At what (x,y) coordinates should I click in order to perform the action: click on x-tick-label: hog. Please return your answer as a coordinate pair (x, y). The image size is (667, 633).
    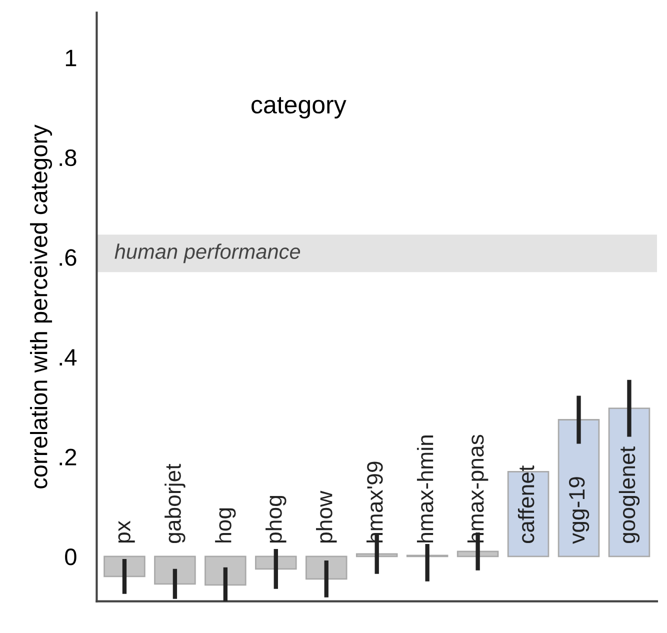
    Looking at the image, I should click on (225, 525).